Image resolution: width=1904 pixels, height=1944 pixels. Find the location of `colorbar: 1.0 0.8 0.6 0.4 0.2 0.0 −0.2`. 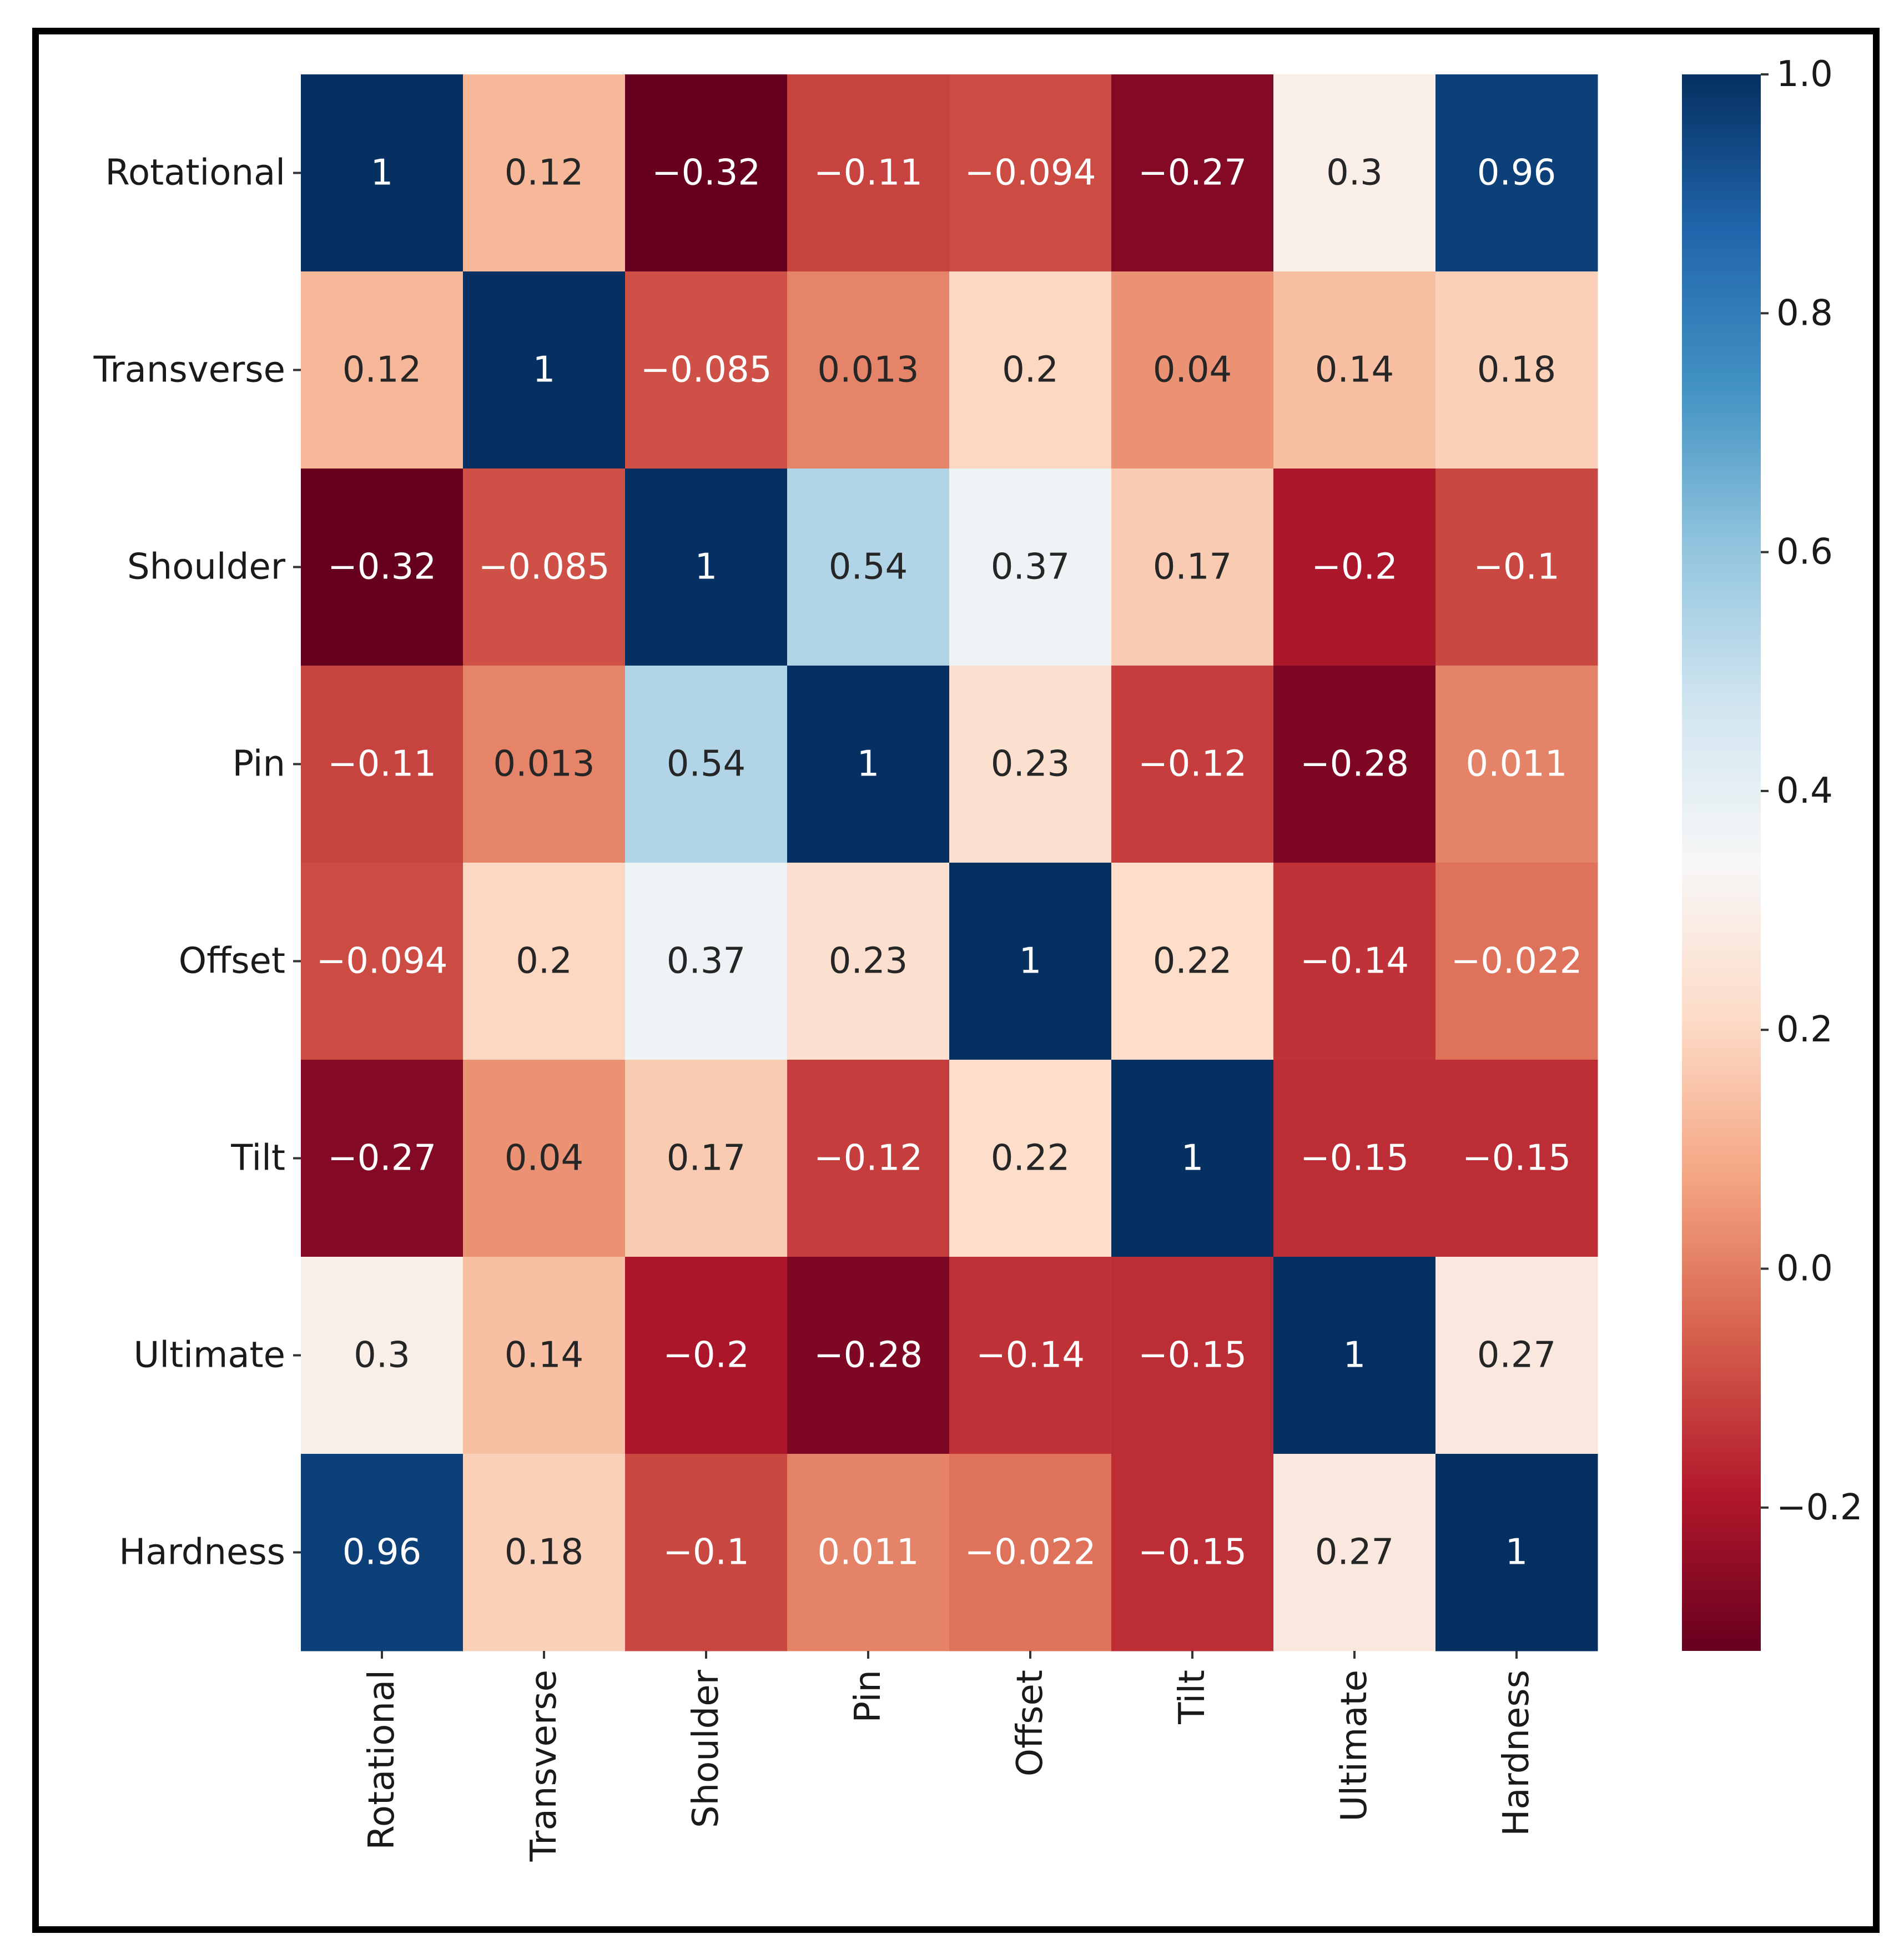

colorbar: 1.0 0.8 0.6 0.4 0.2 0.0 −0.2 is located at coordinates (1772, 852).